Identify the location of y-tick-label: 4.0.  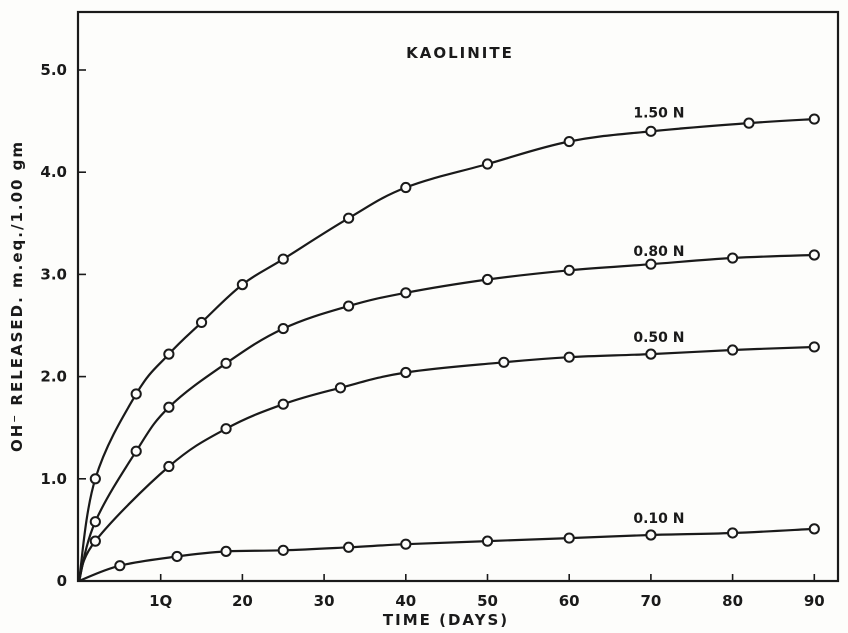
(53, 172).